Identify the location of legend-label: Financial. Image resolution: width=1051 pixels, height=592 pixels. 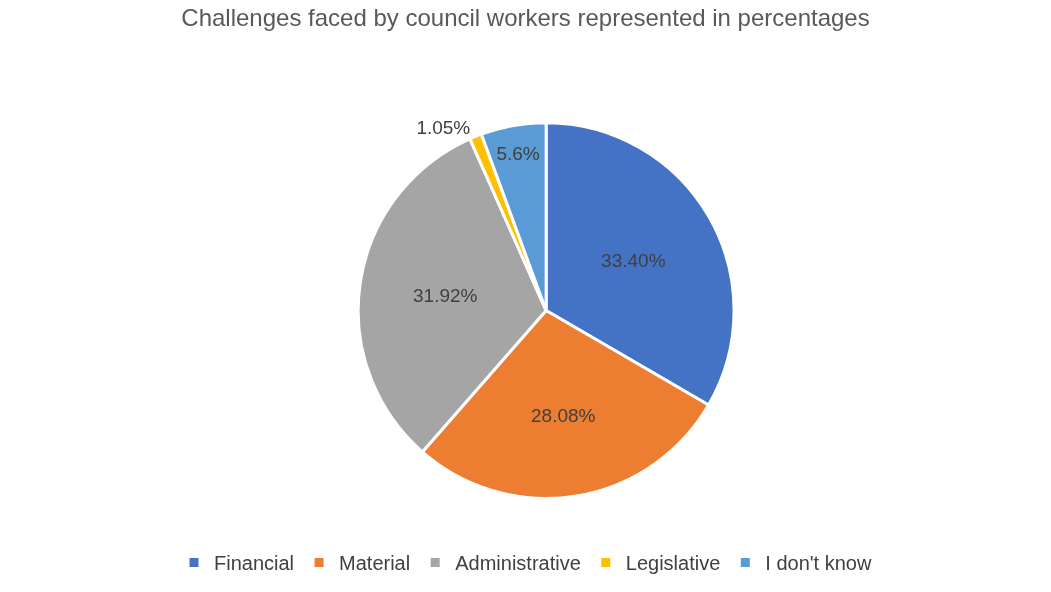
(254, 563).